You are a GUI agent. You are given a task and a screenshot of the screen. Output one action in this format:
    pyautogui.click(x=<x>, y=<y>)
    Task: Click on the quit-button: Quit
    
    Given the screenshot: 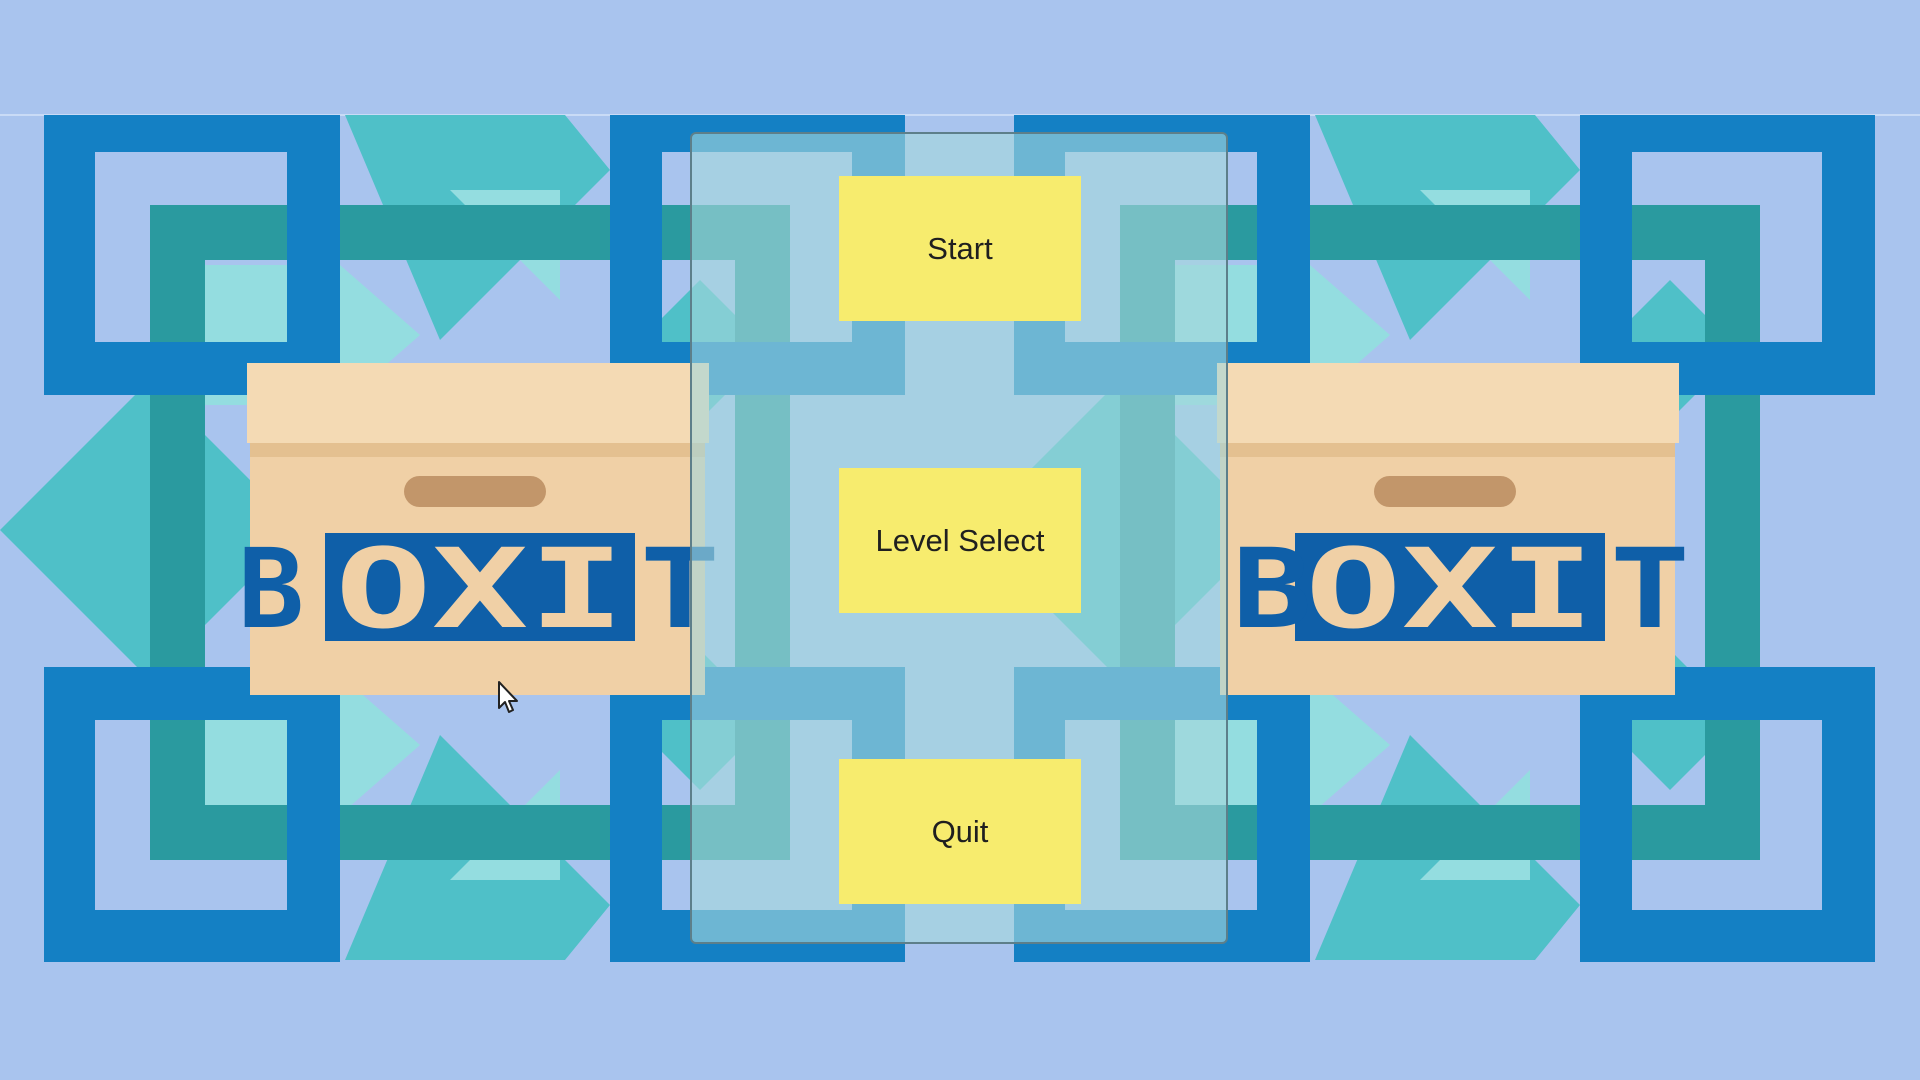 What is the action you would take?
    pyautogui.click(x=960, y=831)
    